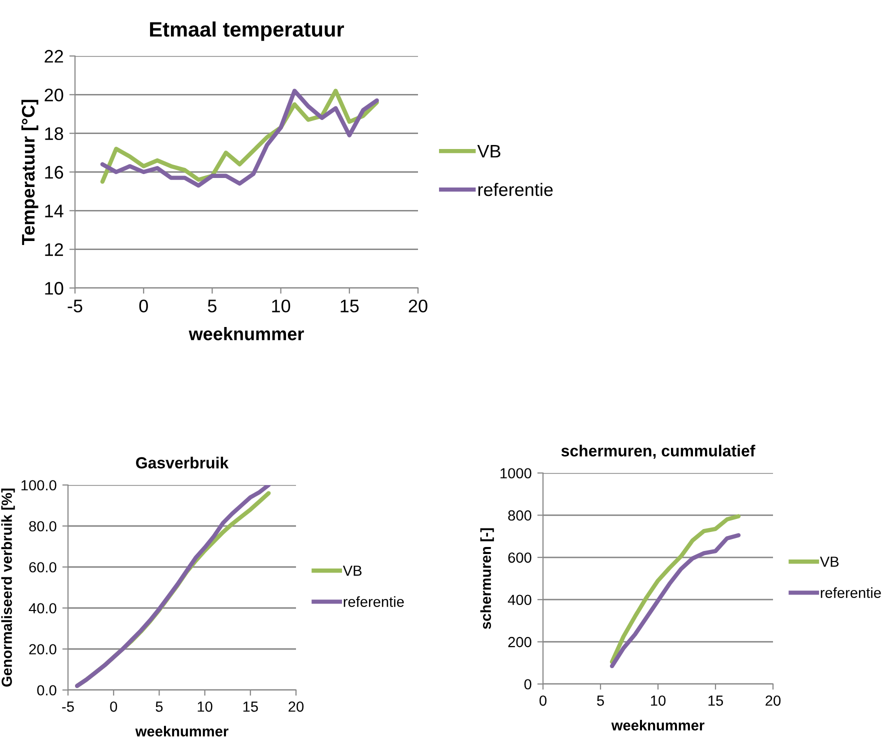 This screenshot has width=891, height=756. What do you see at coordinates (8, 587) in the screenshot?
I see `y-axis-title: Genormaliseerd verbruik [%]` at bounding box center [8, 587].